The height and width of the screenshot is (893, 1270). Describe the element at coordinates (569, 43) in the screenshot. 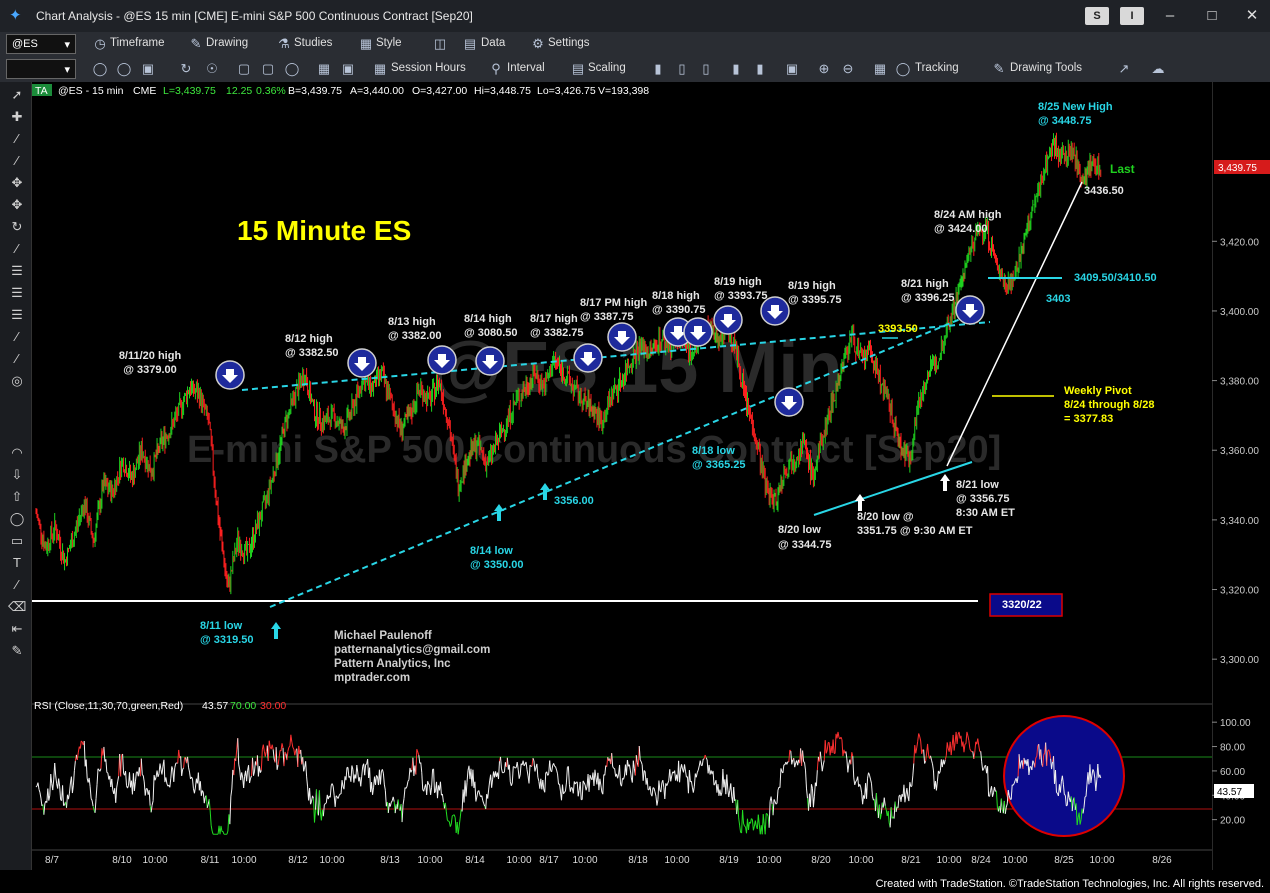

I see `settings-menu: Settings` at that location.